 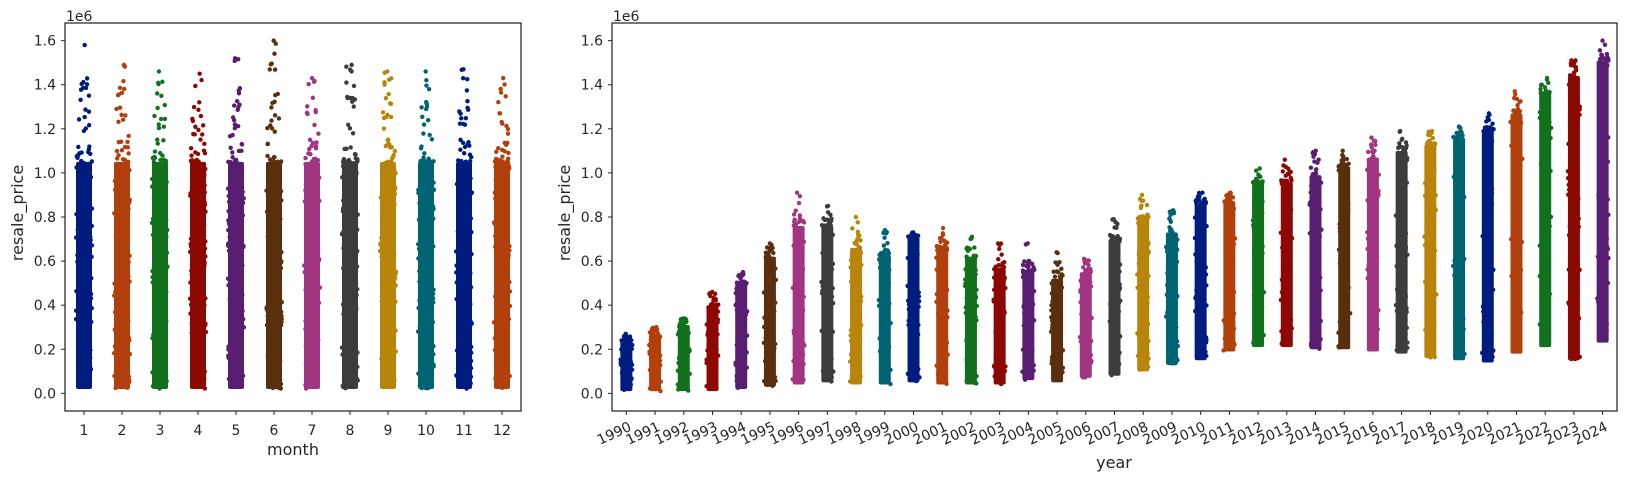 What do you see at coordinates (592, 86) in the screenshot?
I see `y-tick-label: 1.4` at bounding box center [592, 86].